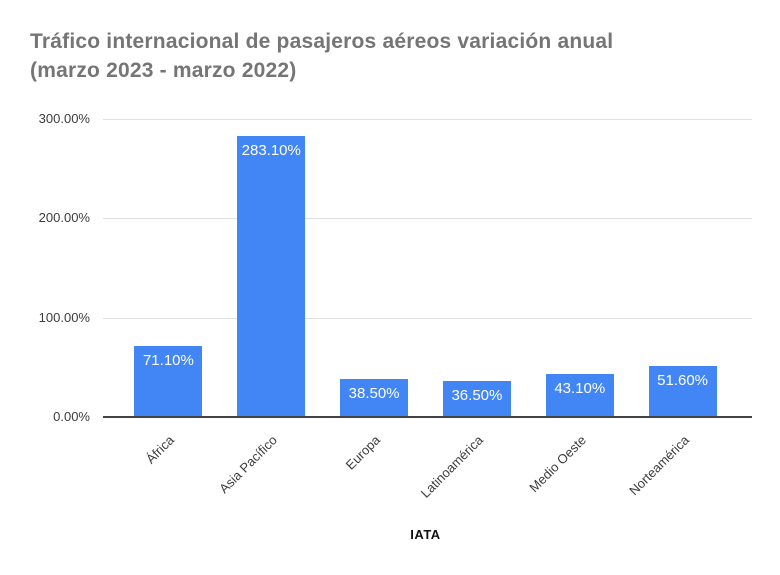 The height and width of the screenshot is (575, 780). Describe the element at coordinates (64, 317) in the screenshot. I see `y-tick-label-100: 100.00%` at that location.